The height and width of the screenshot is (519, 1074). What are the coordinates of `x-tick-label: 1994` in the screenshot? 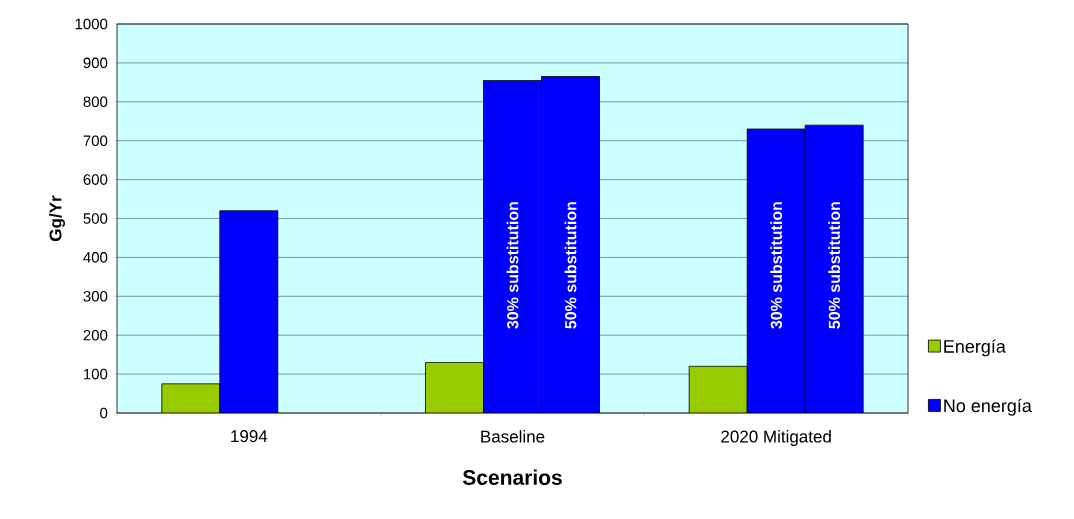 It's located at (249, 436).